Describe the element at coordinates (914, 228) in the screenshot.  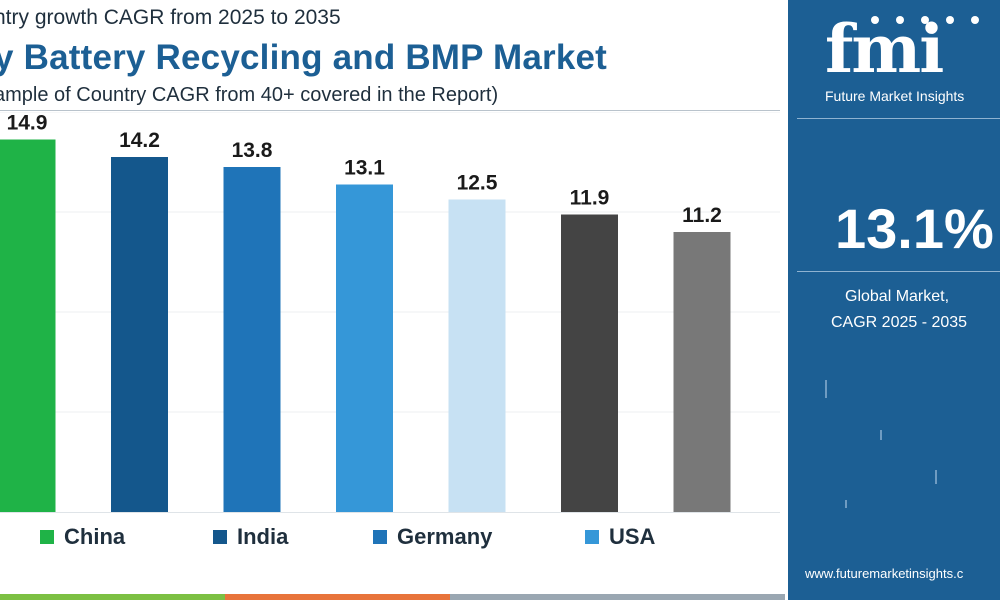
I see `kpi-value: 13.1%` at that location.